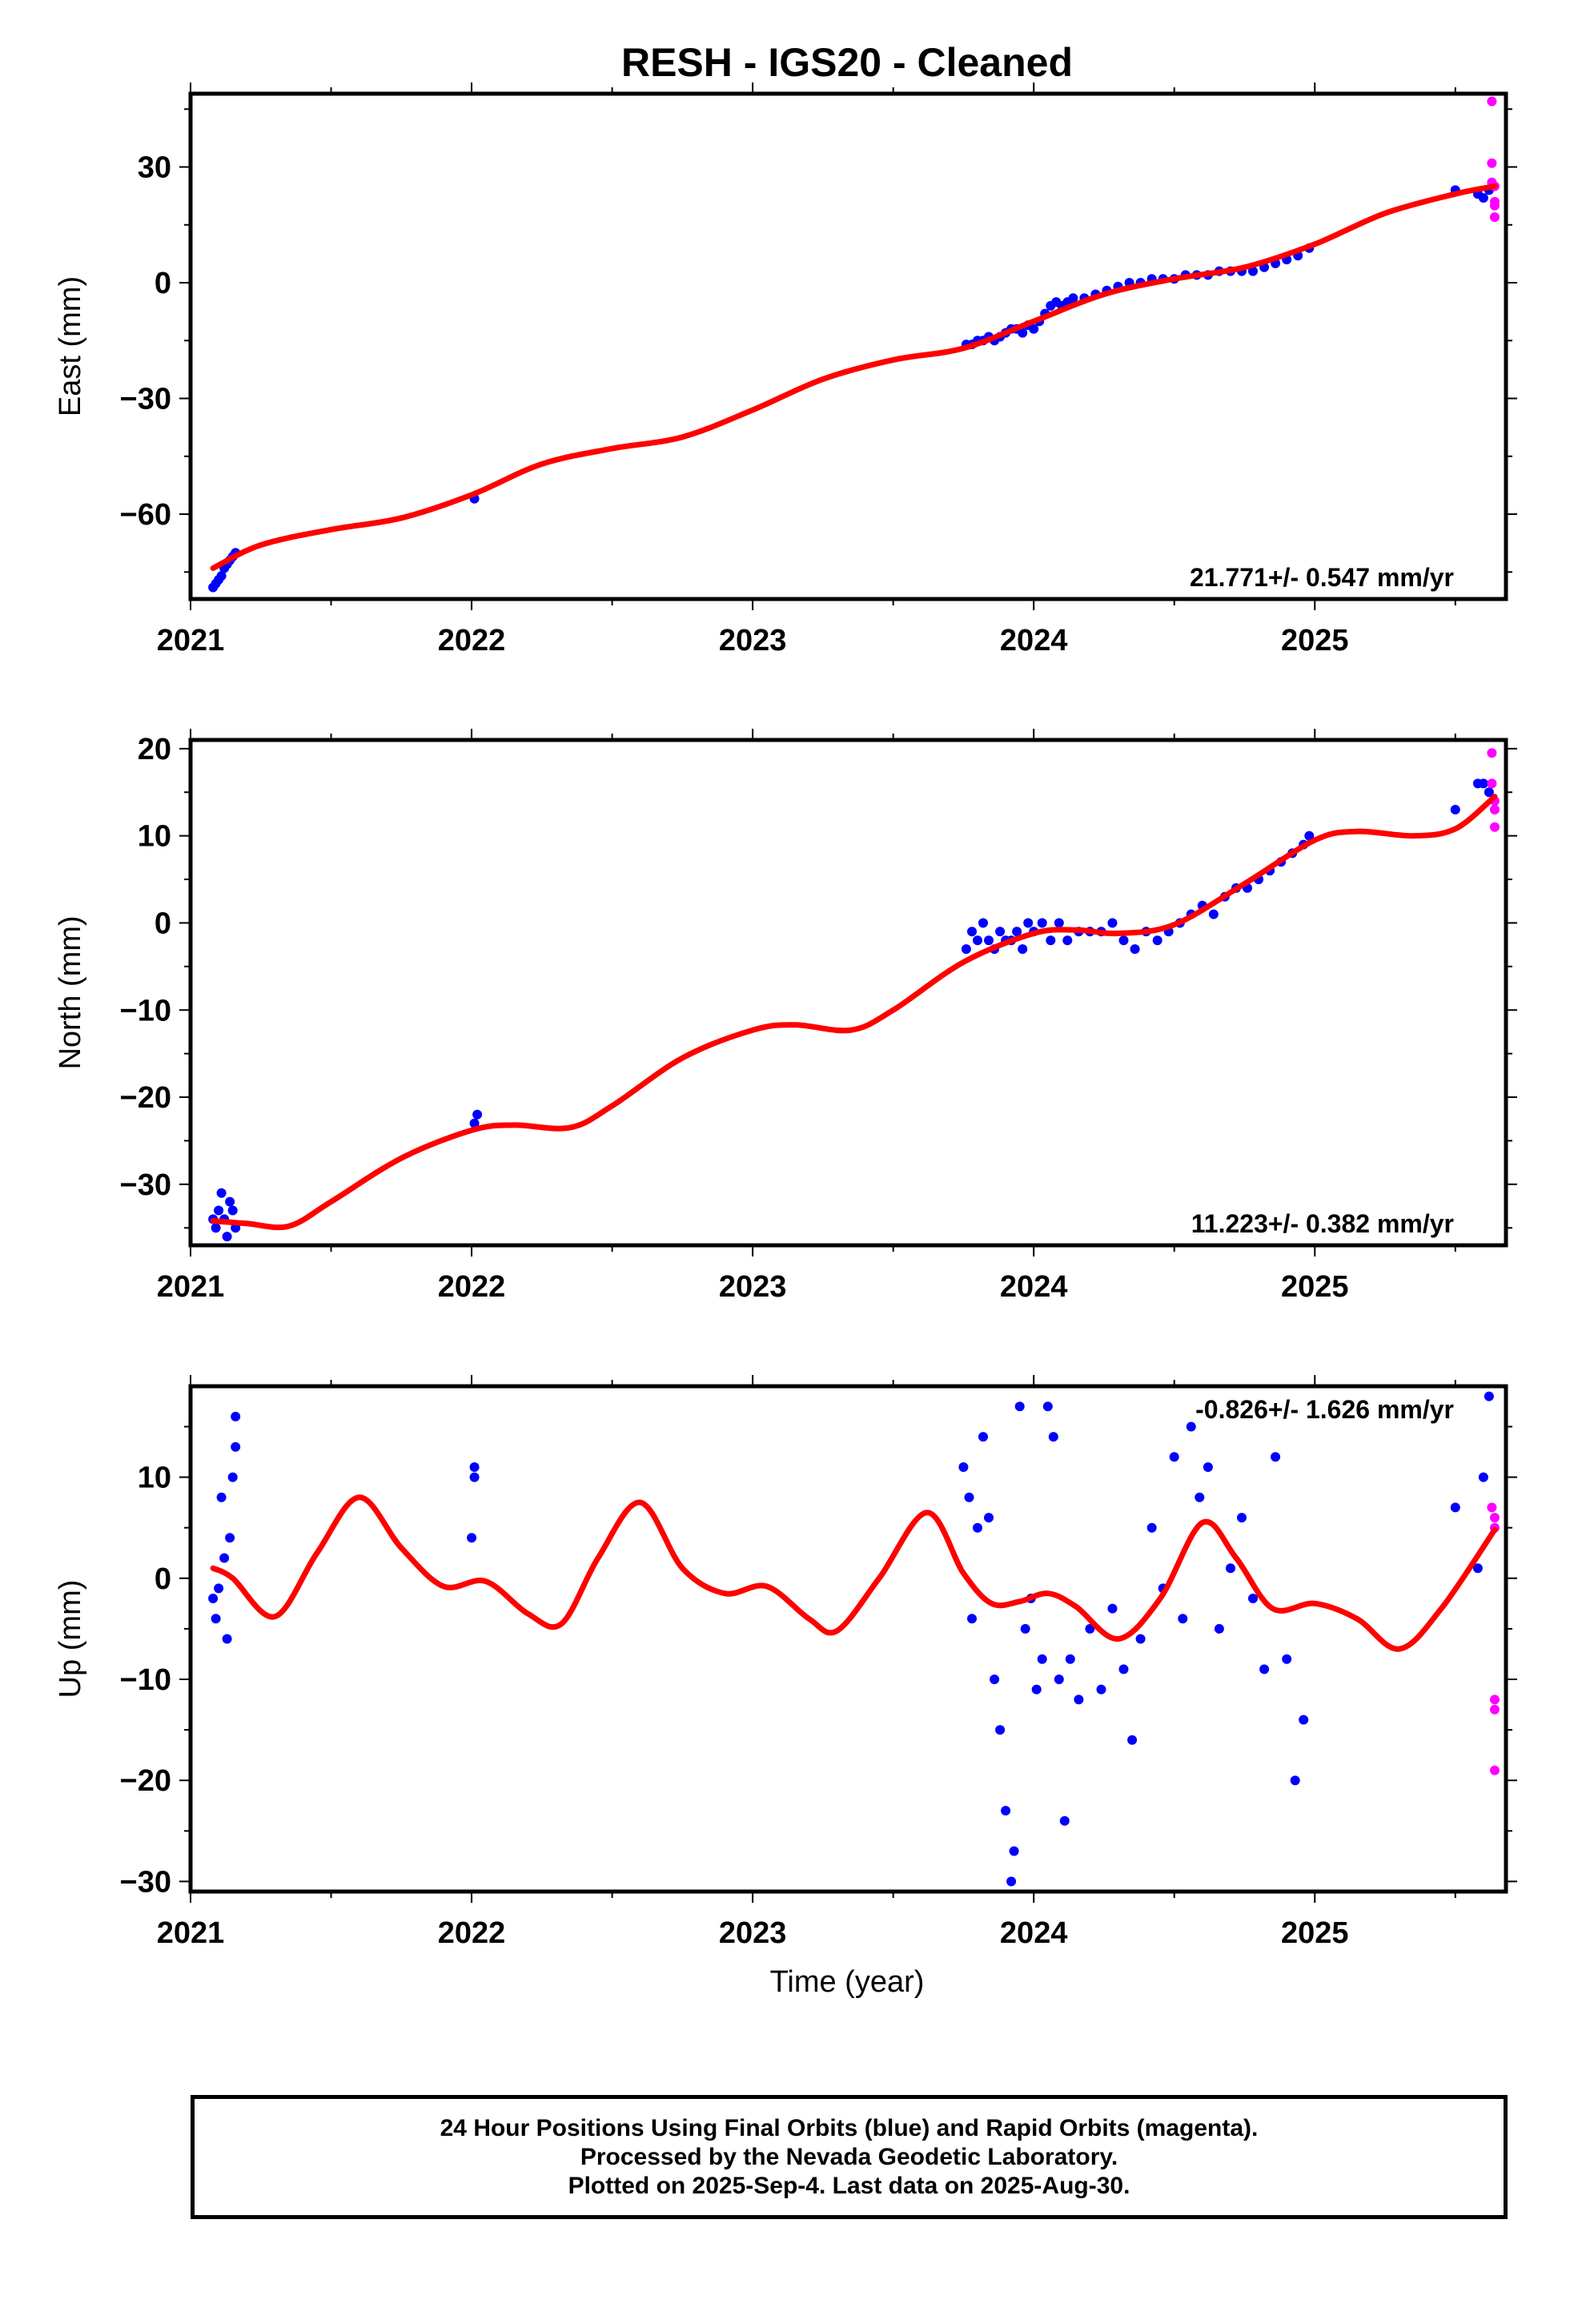 This screenshot has height=2324, width=1582. I want to click on east-x-tick-label: 2024, so click(1034, 640).